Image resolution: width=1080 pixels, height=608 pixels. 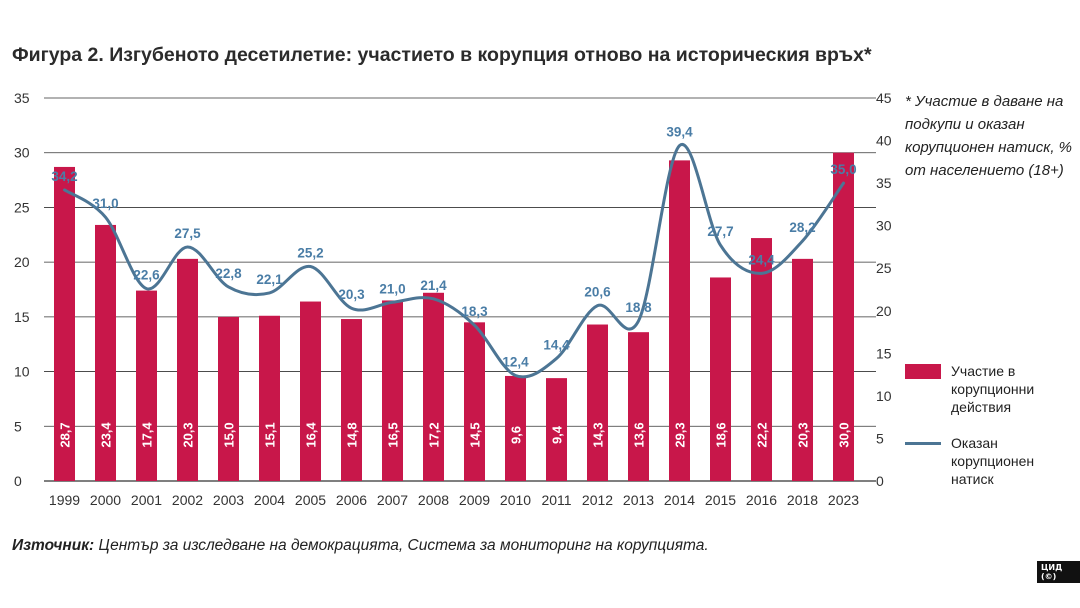 What do you see at coordinates (884, 268) in the screenshot?
I see `y-right-tick-label: 25` at bounding box center [884, 268].